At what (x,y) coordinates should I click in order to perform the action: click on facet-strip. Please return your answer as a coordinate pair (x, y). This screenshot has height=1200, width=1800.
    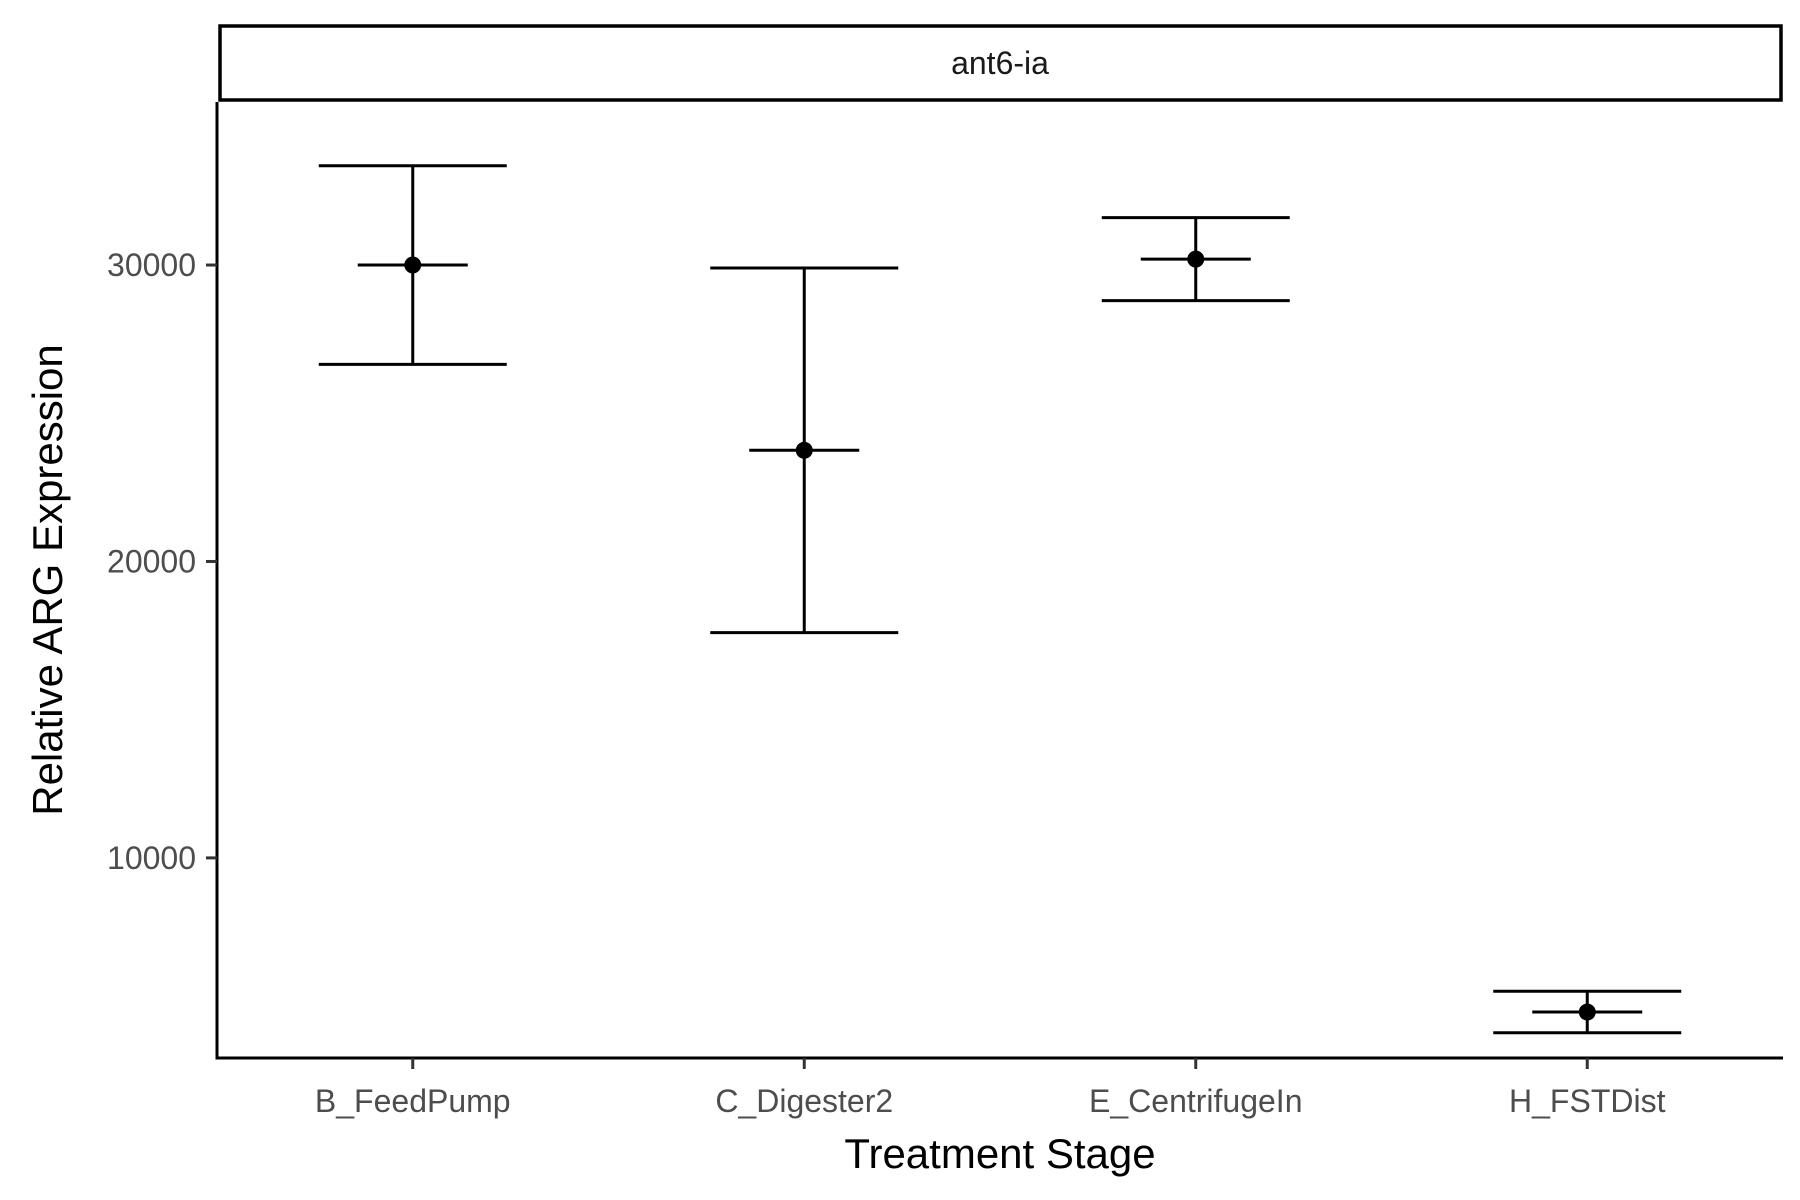
    Looking at the image, I should click on (1000, 63).